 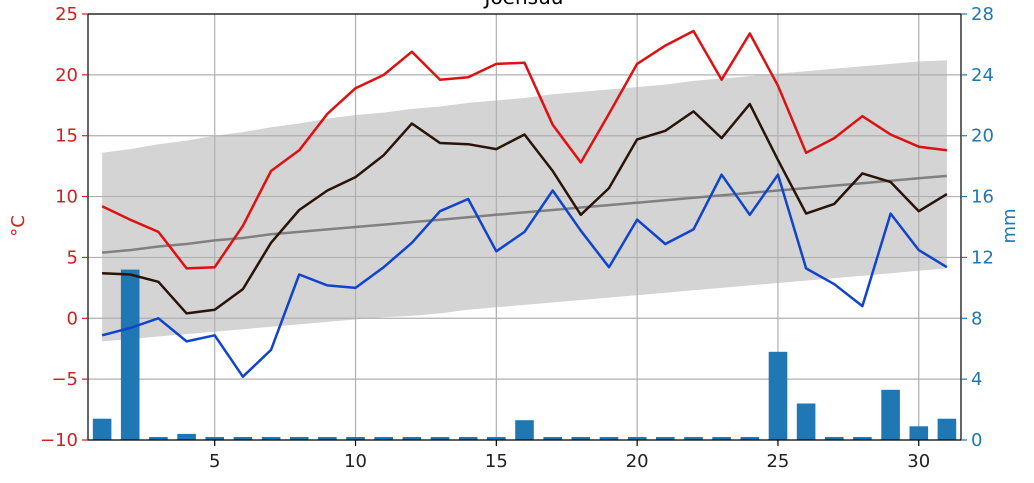 What do you see at coordinates (982, 136) in the screenshot?
I see `y-tick-label-right: 20` at bounding box center [982, 136].